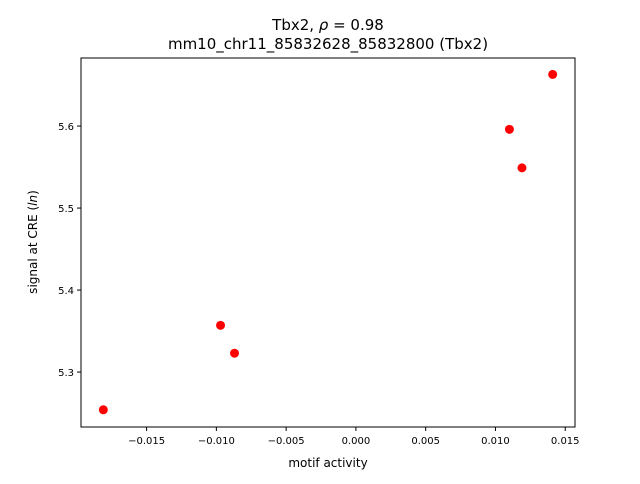 The image size is (640, 484). Describe the element at coordinates (286, 441) in the screenshot. I see `x-tick-label: −0.005` at that location.